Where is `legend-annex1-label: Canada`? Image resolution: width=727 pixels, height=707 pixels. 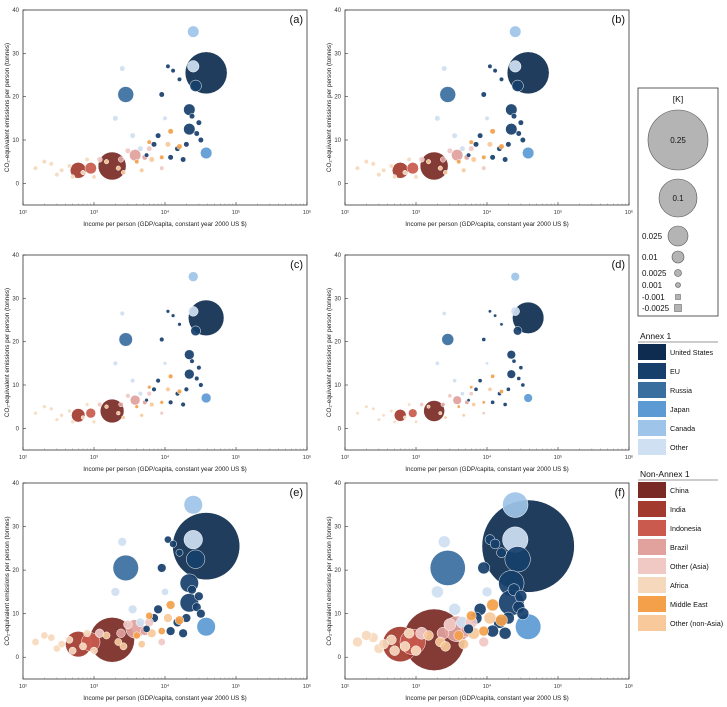 legend-annex1-label: Canada is located at coordinates (682, 428).